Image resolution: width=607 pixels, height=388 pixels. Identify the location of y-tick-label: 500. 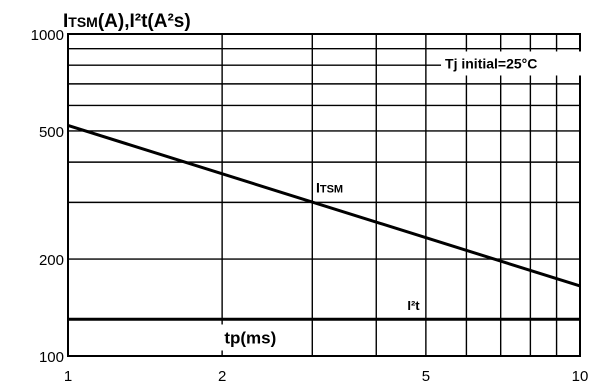
(51, 132).